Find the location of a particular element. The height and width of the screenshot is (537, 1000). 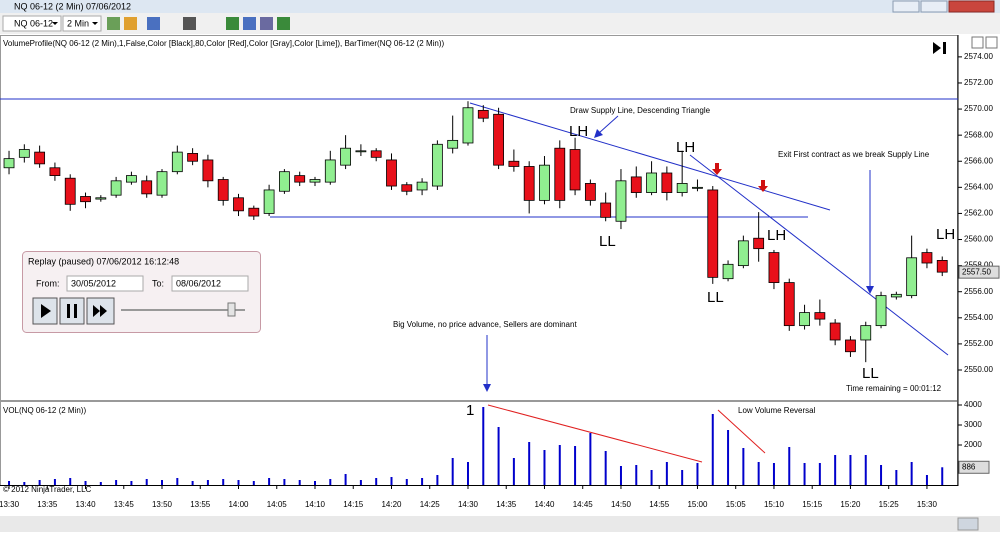

x-tick-label: 13:30 is located at coordinates (10, 504).